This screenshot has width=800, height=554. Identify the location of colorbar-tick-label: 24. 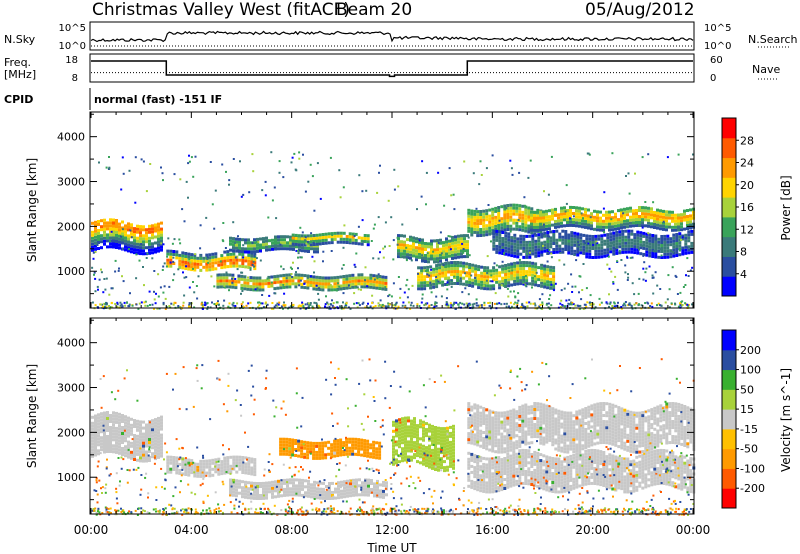
(747, 163).